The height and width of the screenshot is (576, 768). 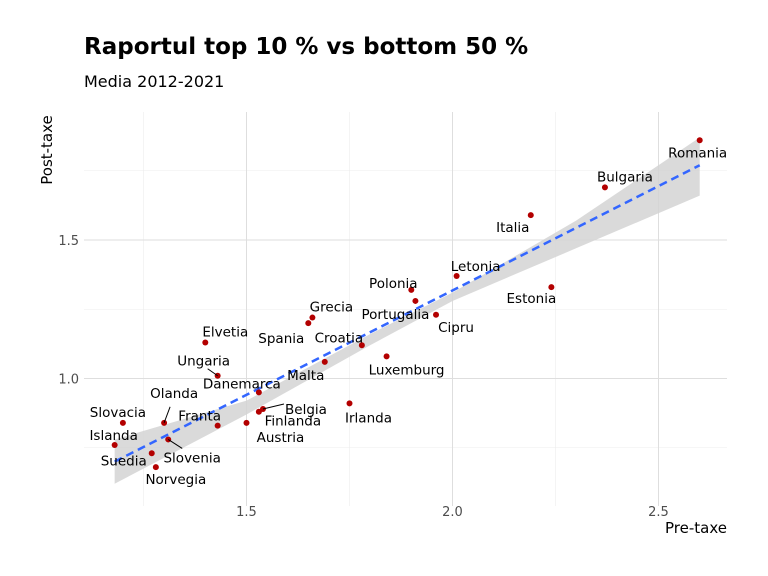 I want to click on x-tick-label: 2.0, so click(x=452, y=512).